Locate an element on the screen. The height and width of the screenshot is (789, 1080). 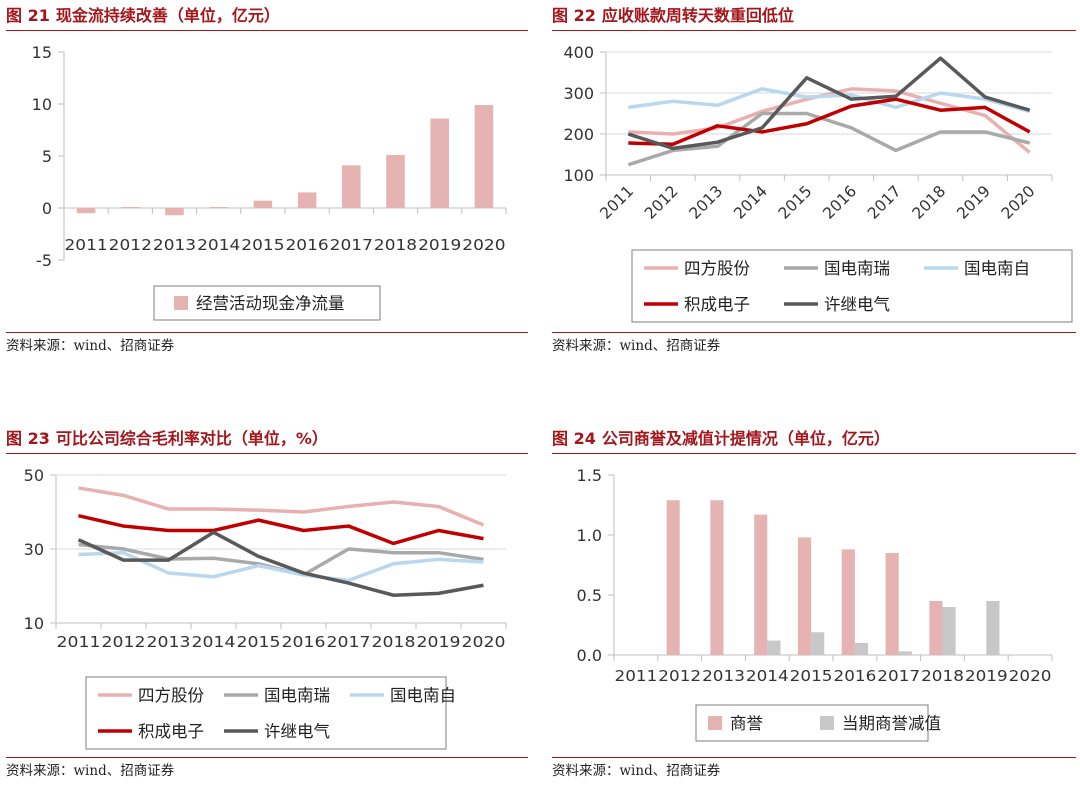
series-line-四方股份 is located at coordinates (281, 506).